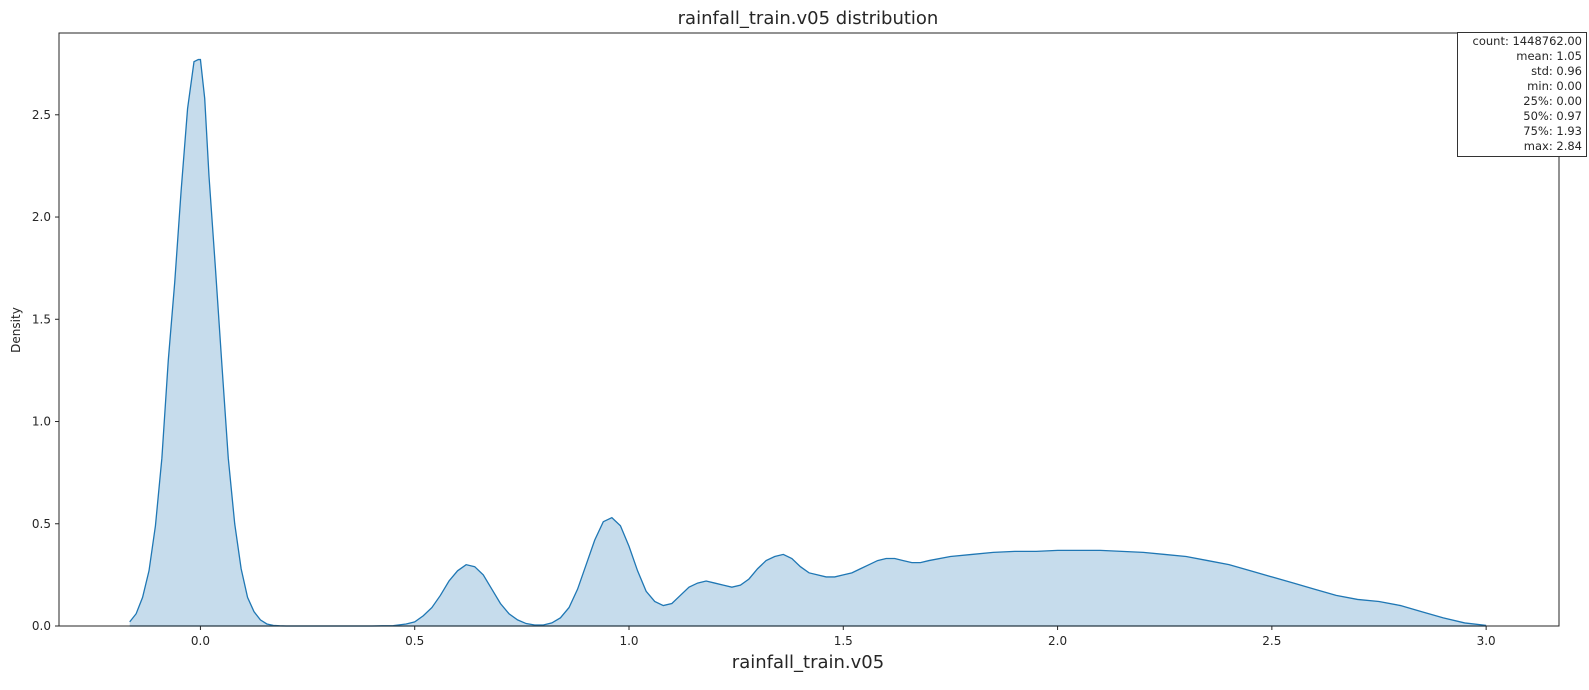 Image resolution: width=1589 pixels, height=690 pixels. I want to click on stat-75pct: 75%: 1.93, so click(1552, 131).